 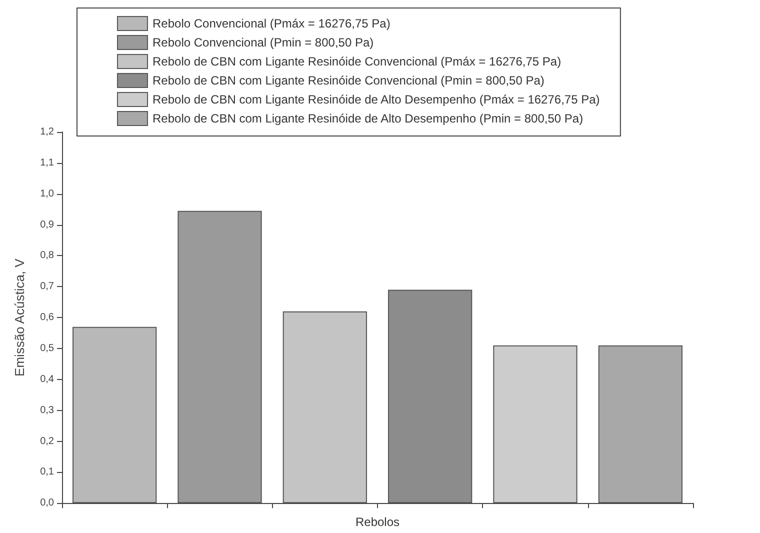 I want to click on y-tick-label: 0,0, so click(x=47, y=503).